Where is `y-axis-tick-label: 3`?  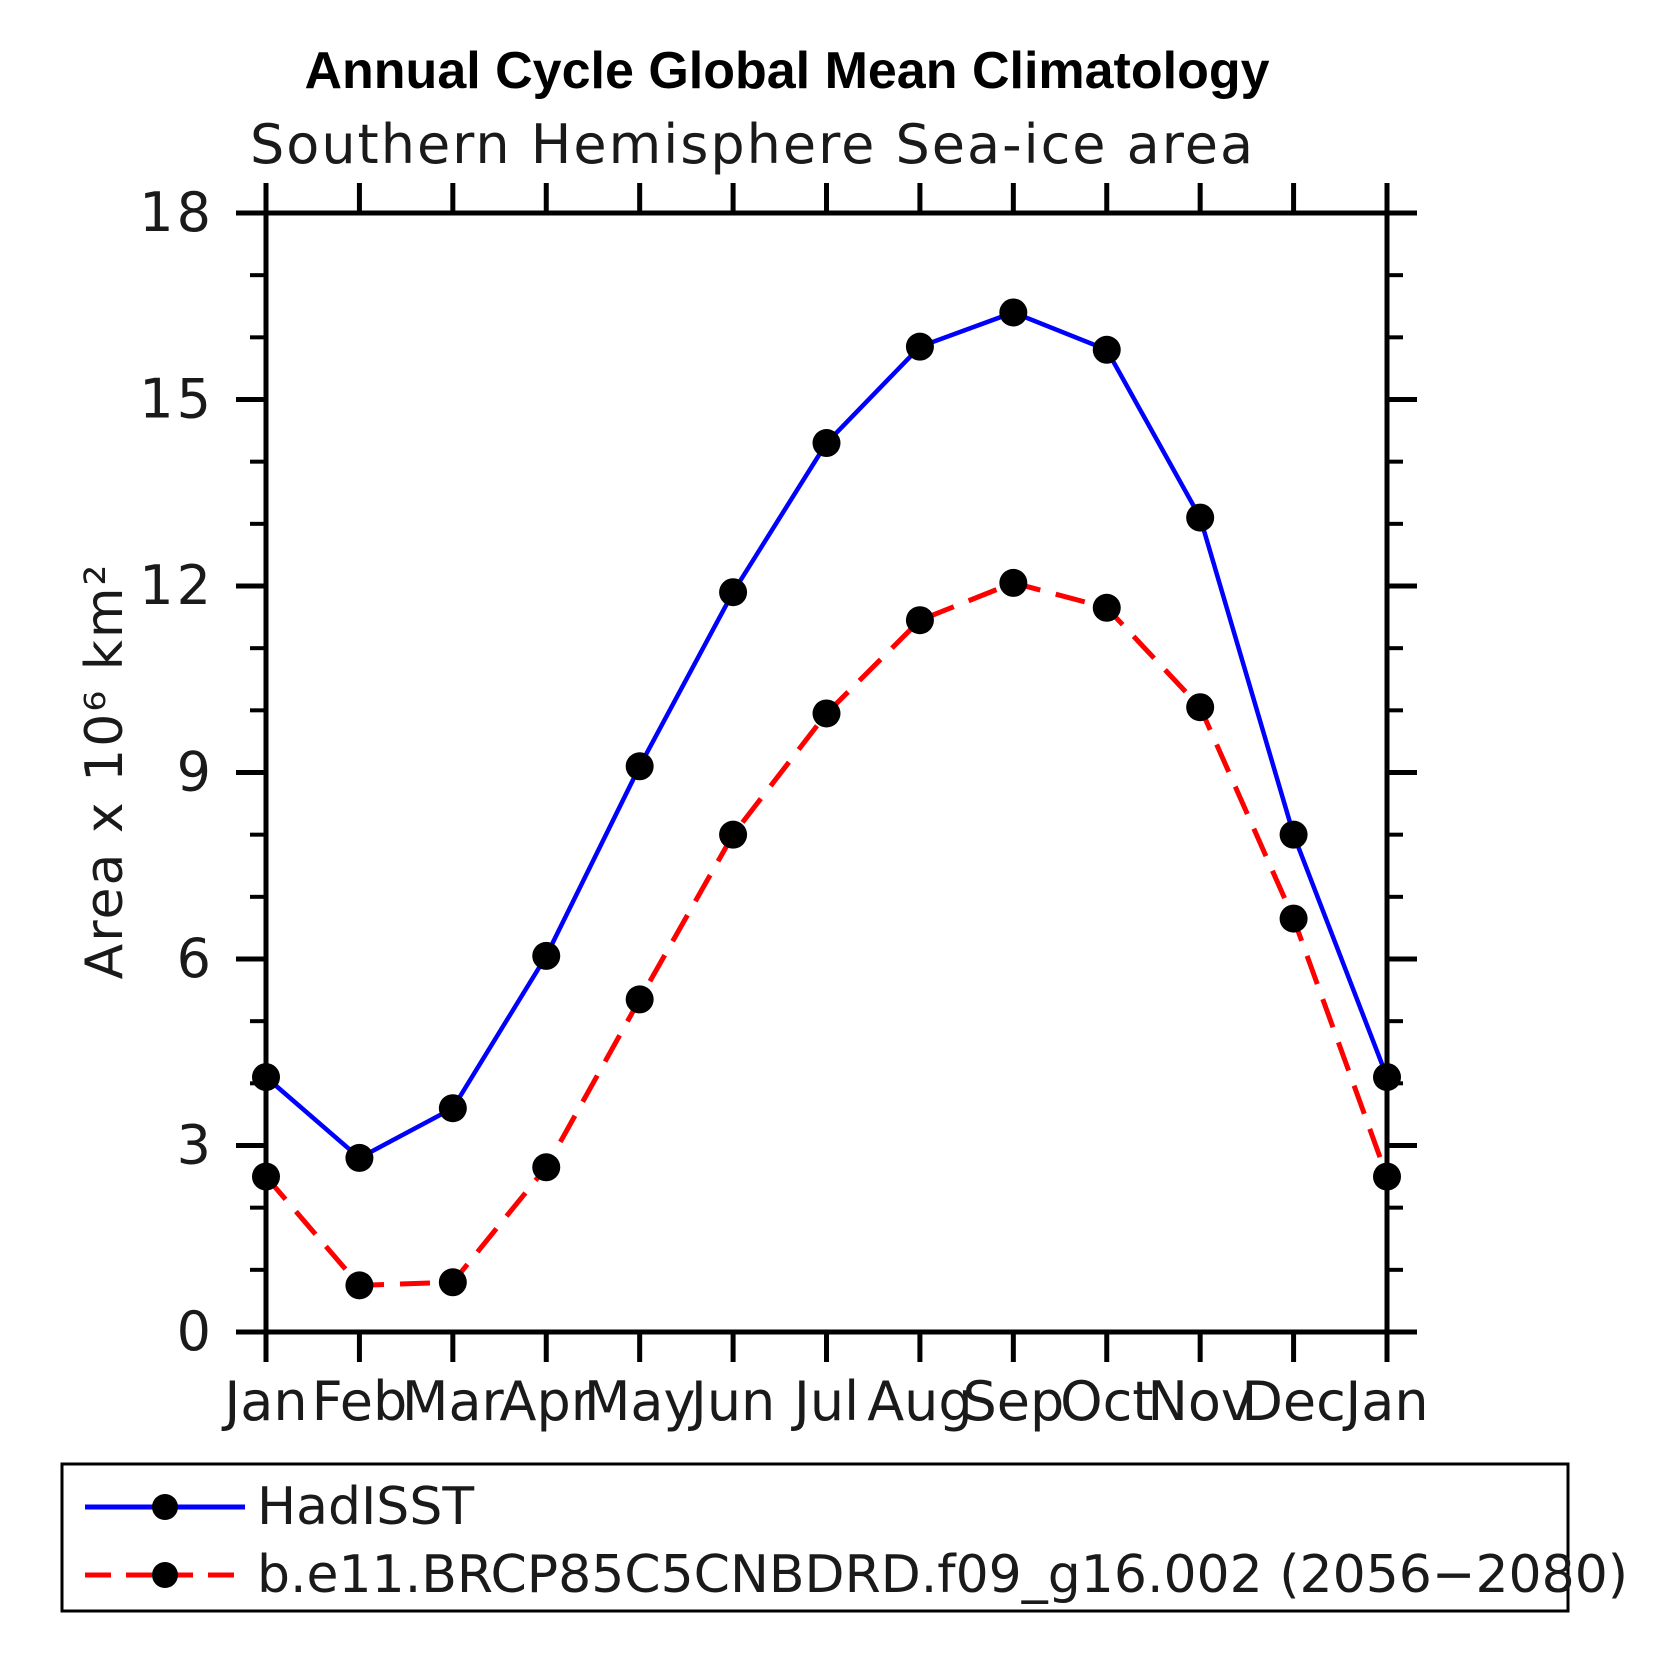
y-axis-tick-label: 3 is located at coordinates (195, 1145).